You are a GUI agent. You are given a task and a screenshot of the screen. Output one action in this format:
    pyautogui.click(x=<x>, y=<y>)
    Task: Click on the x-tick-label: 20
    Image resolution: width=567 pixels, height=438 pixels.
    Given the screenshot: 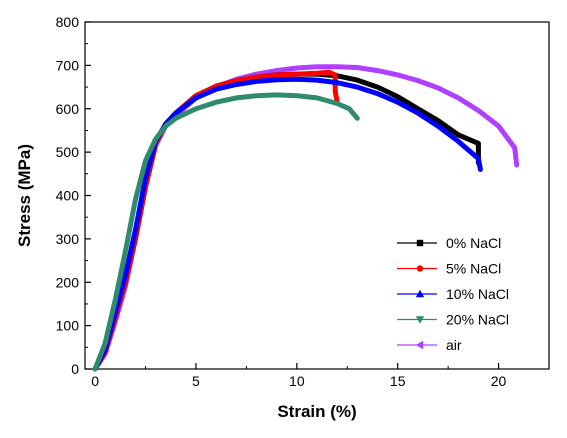 What is the action you would take?
    pyautogui.click(x=499, y=381)
    